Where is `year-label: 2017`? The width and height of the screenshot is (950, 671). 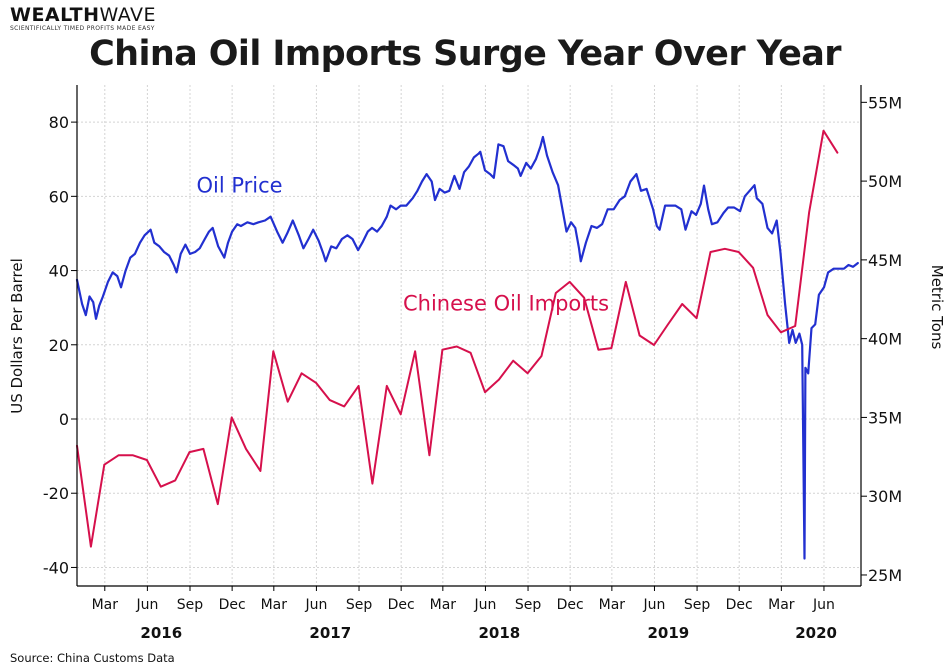
year-label: 2017 is located at coordinates (330, 633).